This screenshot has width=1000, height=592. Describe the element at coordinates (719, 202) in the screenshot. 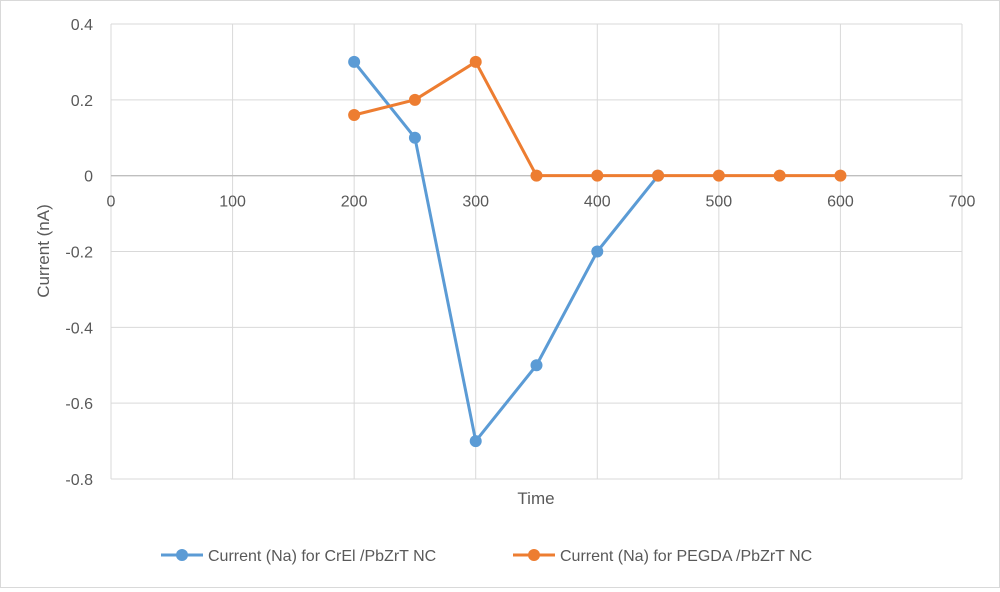

I see `x-tick-label: 500` at that location.